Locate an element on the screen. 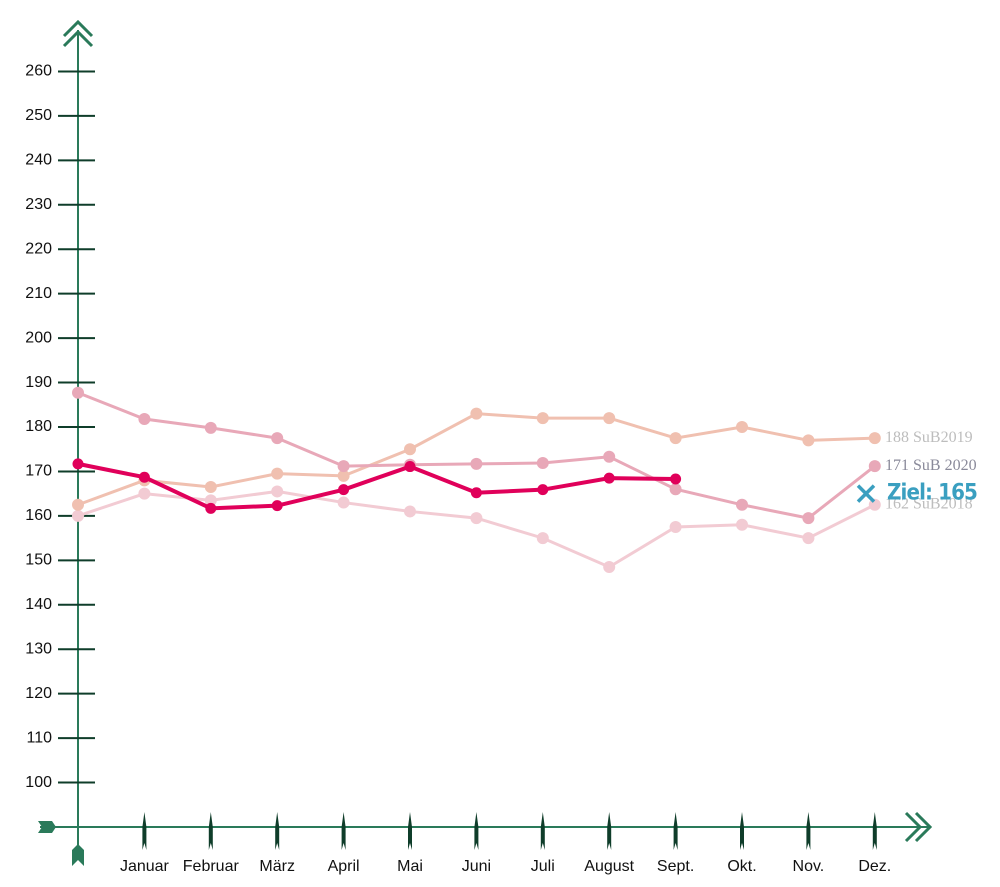 The width and height of the screenshot is (1000, 887). target-marker is located at coordinates (866, 493).